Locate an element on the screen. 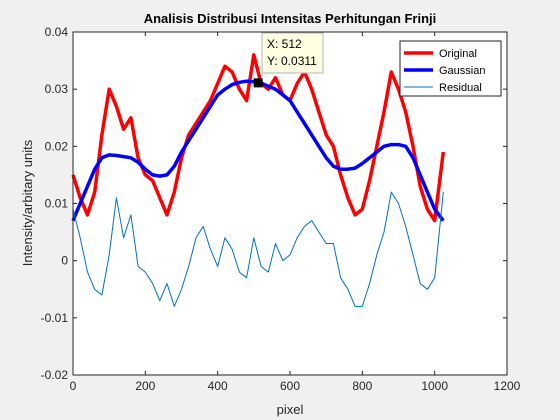 The height and width of the screenshot is (420, 560). x-tick-label: 200 is located at coordinates (145, 386).